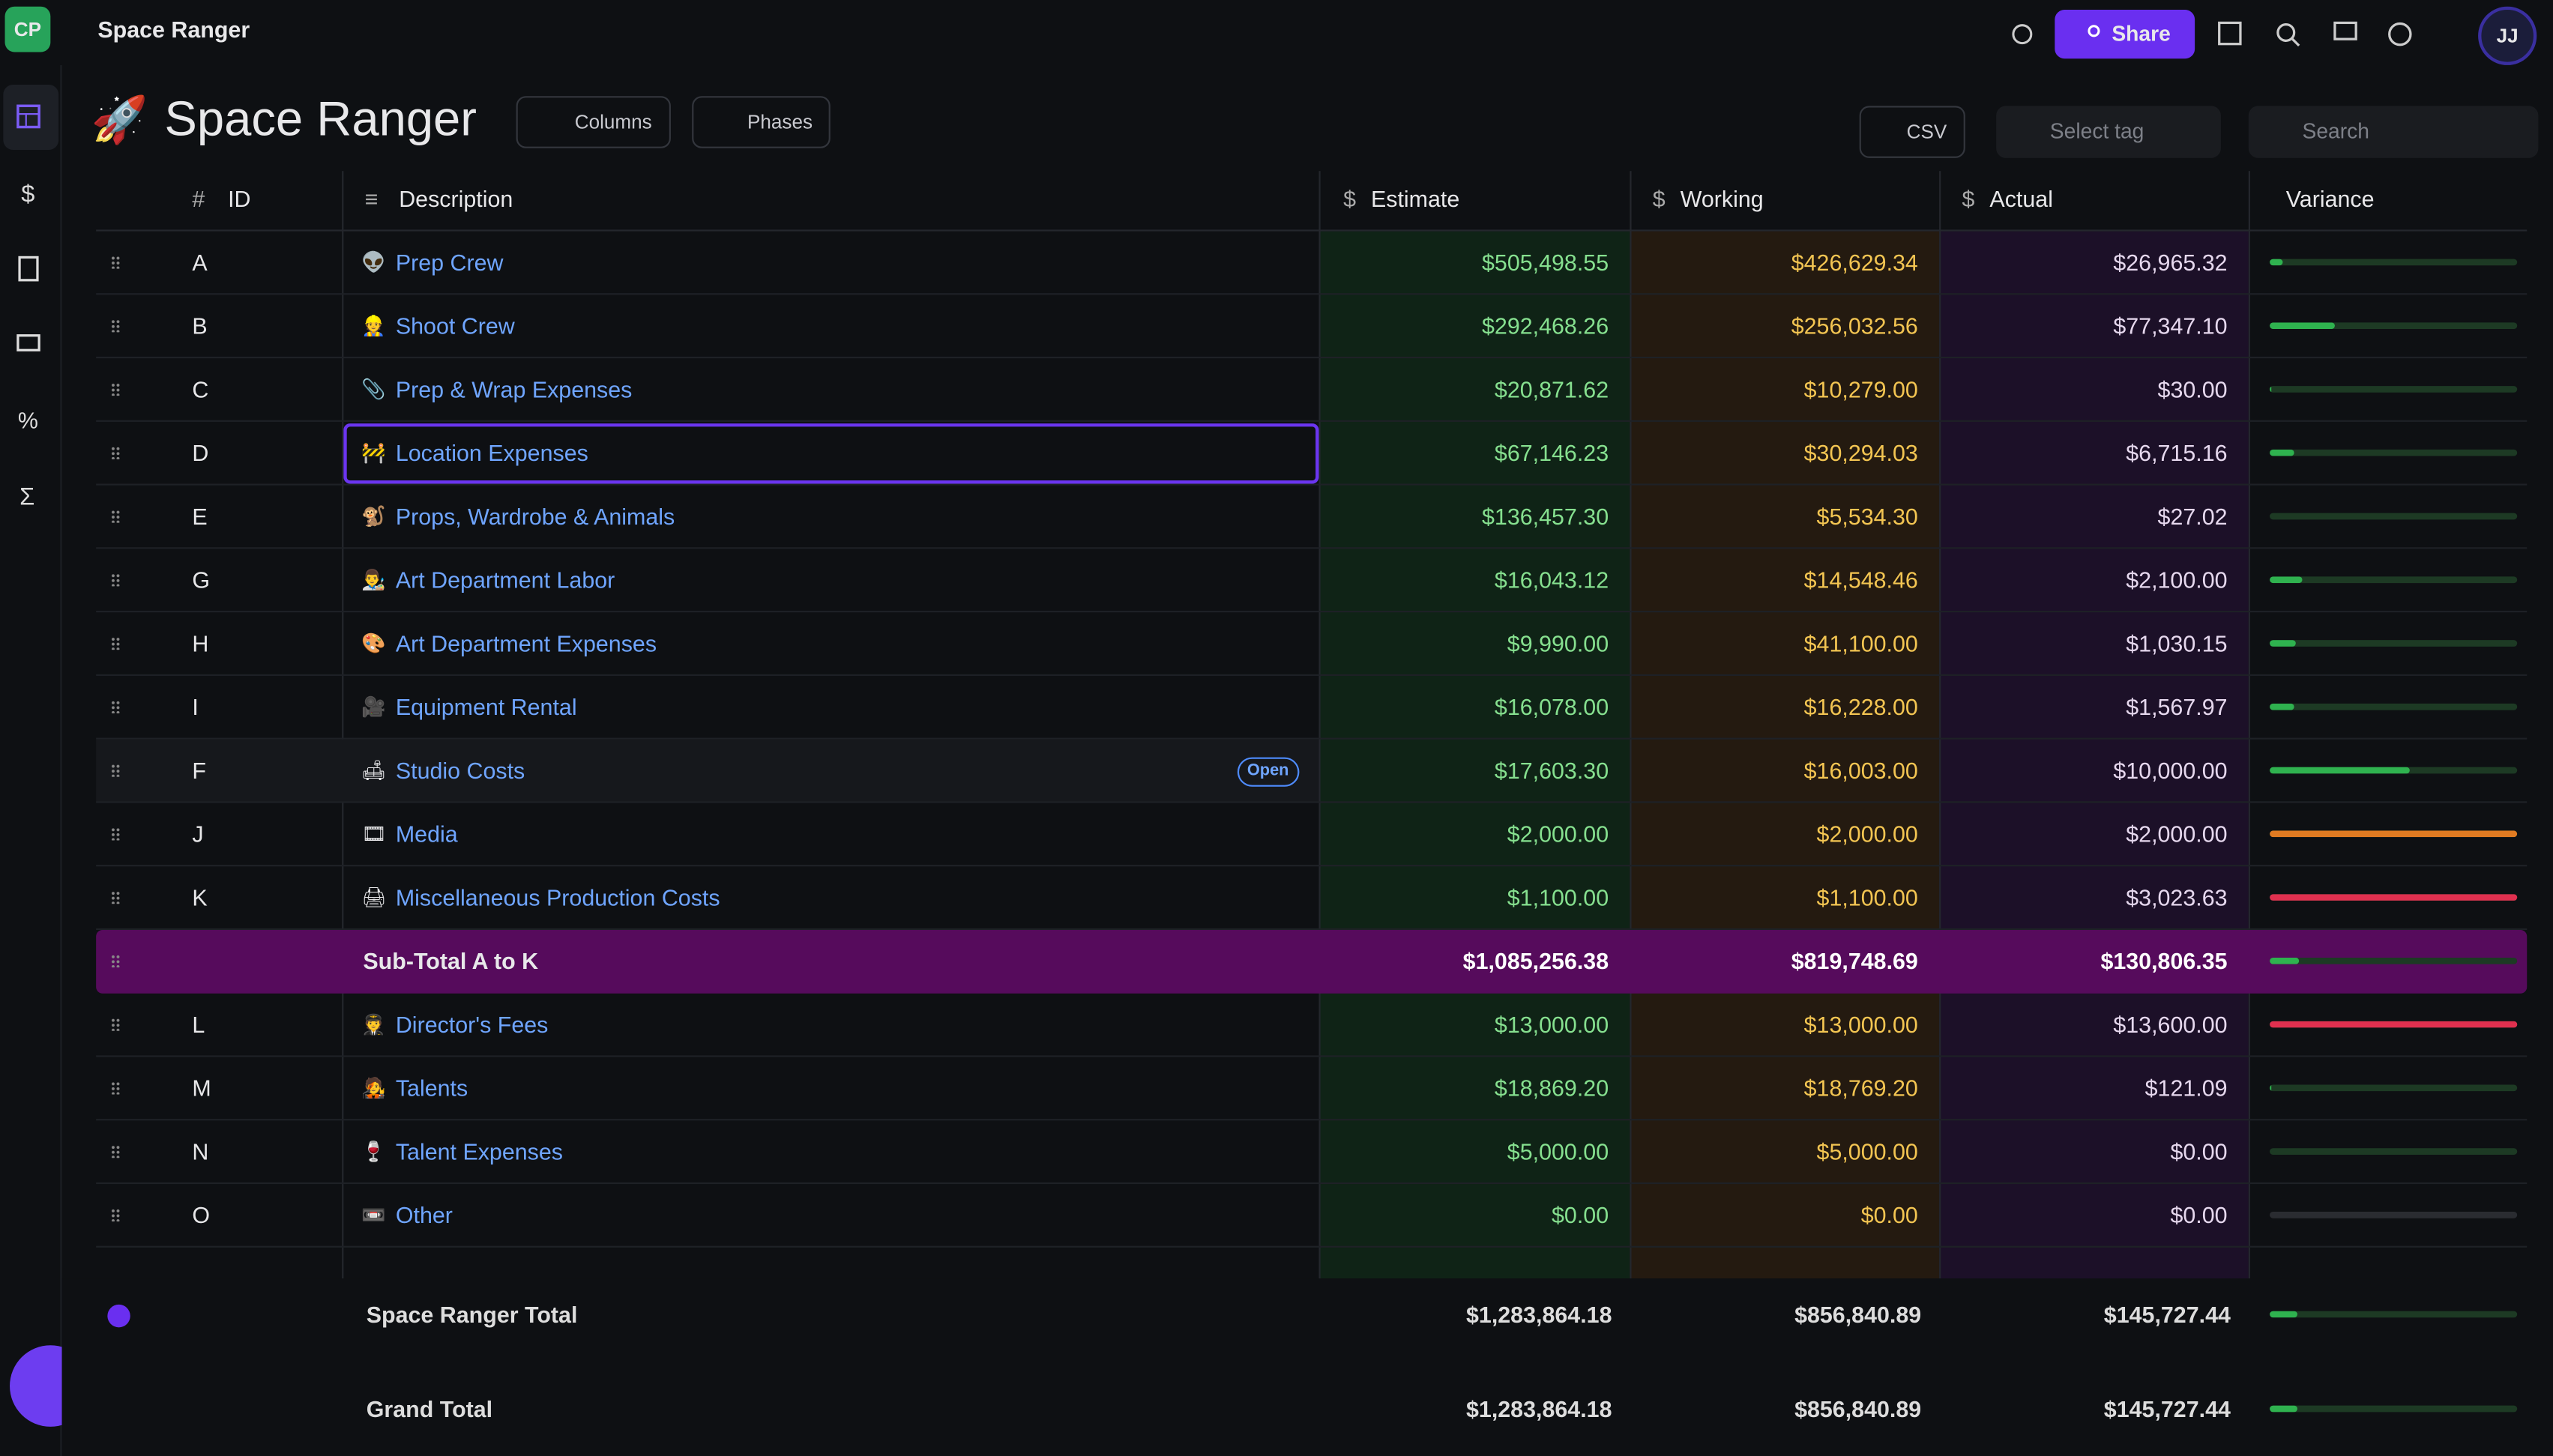 The height and width of the screenshot is (1456, 2553). Describe the element at coordinates (1462, 898) in the screenshot. I see `amount-estimate: $1,100.00` at that location.